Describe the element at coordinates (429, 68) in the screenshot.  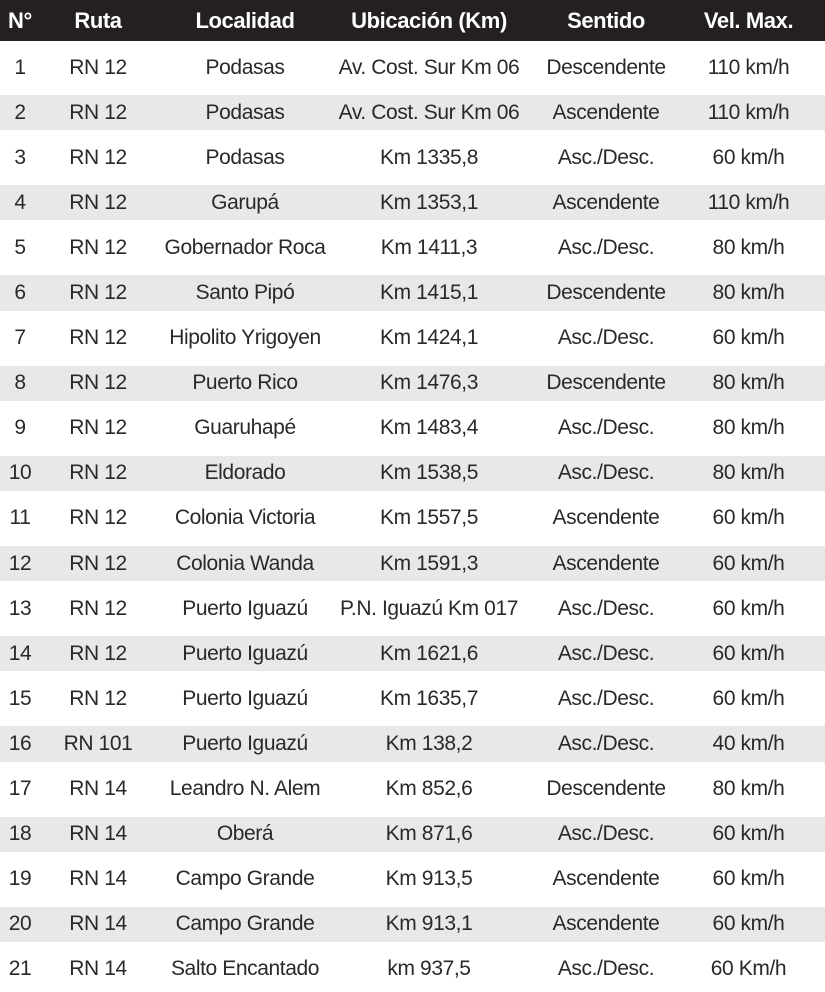
I see `cell-ubicacion: Av. Cost. Sur Km 06` at that location.